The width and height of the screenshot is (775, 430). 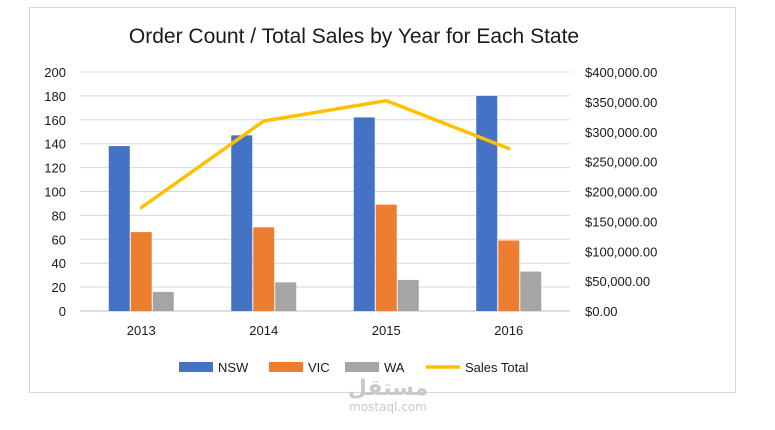 What do you see at coordinates (394, 367) in the screenshot?
I see `legend-label: WA` at bounding box center [394, 367].